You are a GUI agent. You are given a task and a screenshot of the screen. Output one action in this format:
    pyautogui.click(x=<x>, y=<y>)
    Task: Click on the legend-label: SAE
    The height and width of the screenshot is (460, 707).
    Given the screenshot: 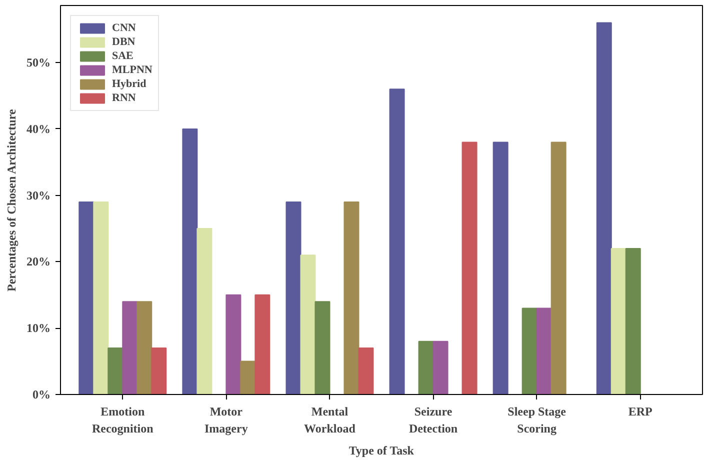 What is the action you would take?
    pyautogui.click(x=123, y=56)
    